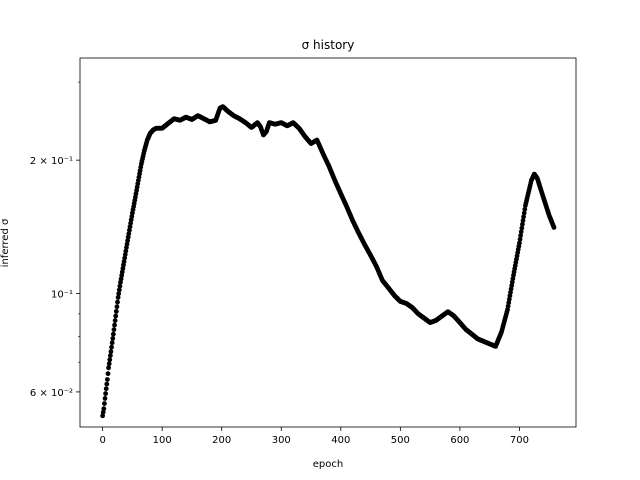 The image size is (640, 480). I want to click on y-tick-label: 2 × 10⁻¹, so click(51, 161).